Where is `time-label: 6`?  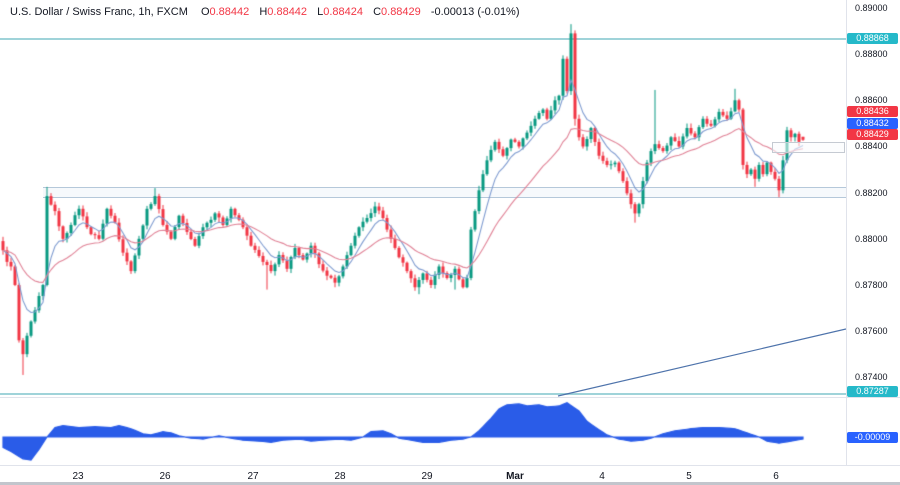
time-label: 6 is located at coordinates (776, 476).